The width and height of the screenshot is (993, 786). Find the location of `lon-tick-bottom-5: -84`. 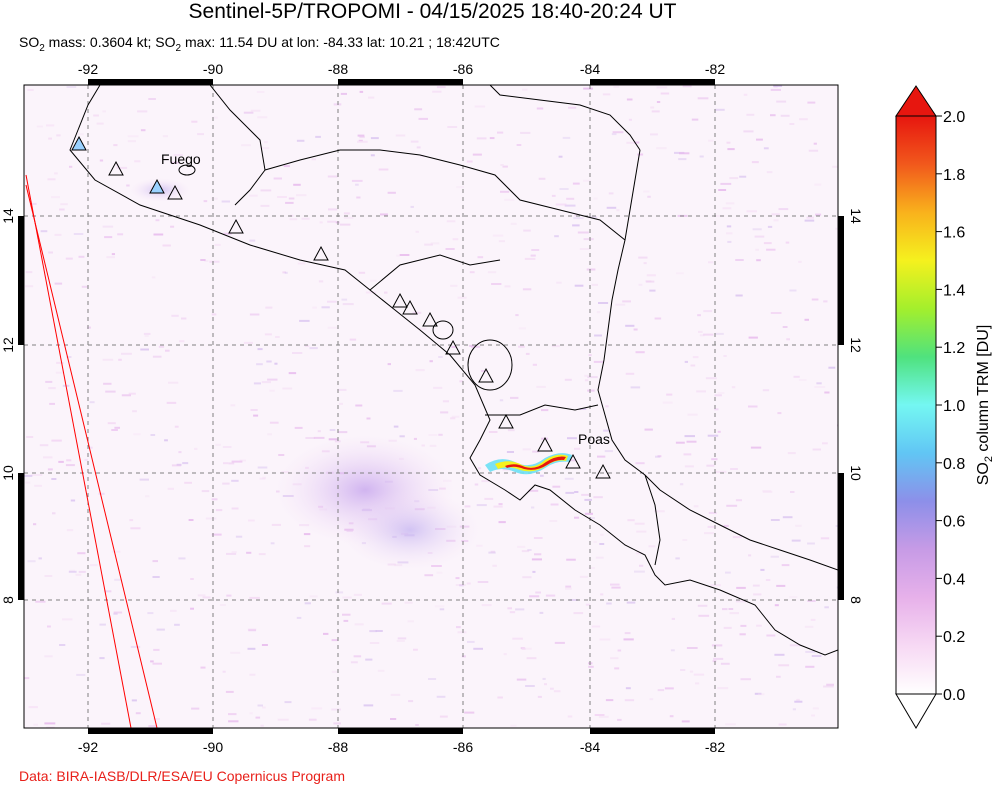

lon-tick-bottom-5: -84 is located at coordinates (590, 747).